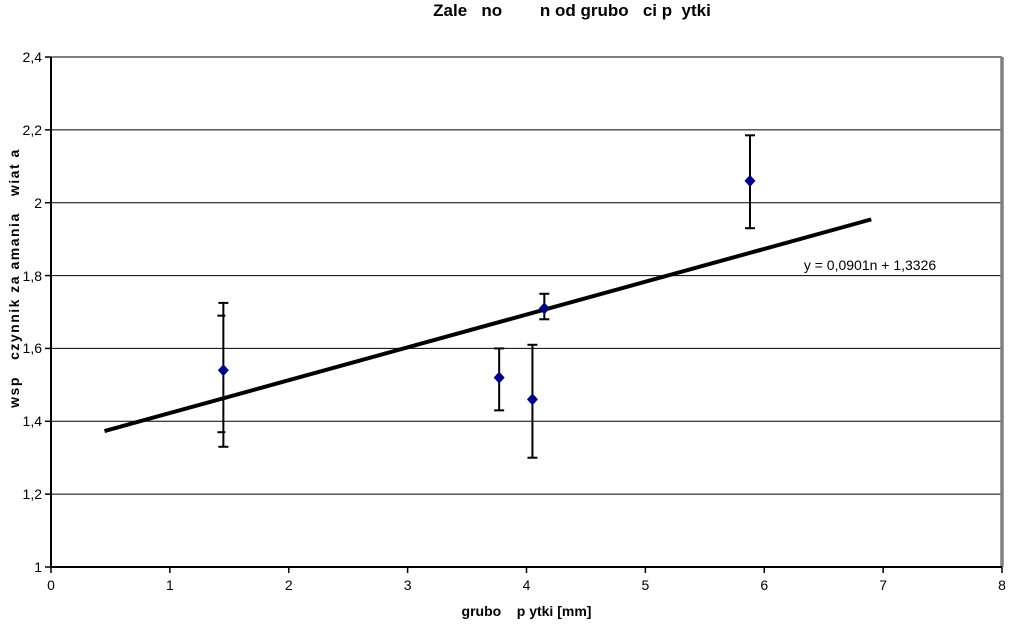 The image size is (1010, 629). Describe the element at coordinates (32, 421) in the screenshot. I see `y-tick-label: 1,4` at that location.